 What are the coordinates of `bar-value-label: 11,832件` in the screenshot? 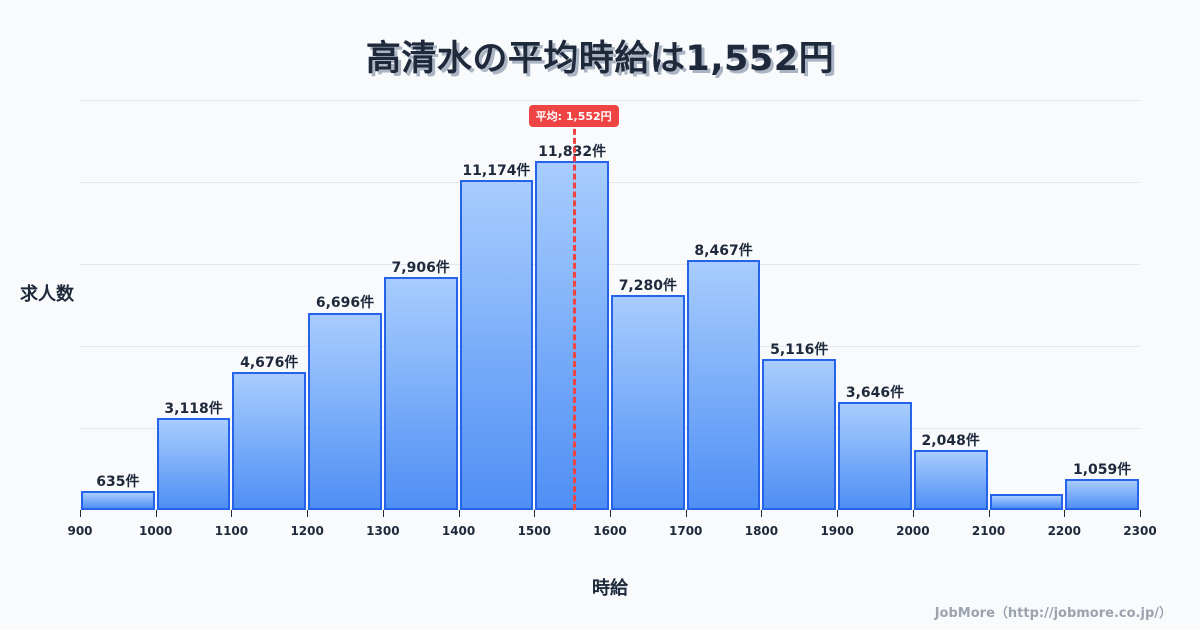 It's located at (572, 151).